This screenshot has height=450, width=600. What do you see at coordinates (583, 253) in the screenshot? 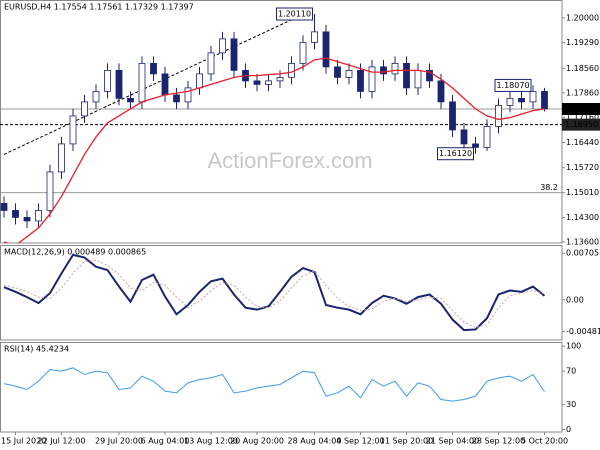
I see `y-tick-label: 0.007057` at bounding box center [583, 253].